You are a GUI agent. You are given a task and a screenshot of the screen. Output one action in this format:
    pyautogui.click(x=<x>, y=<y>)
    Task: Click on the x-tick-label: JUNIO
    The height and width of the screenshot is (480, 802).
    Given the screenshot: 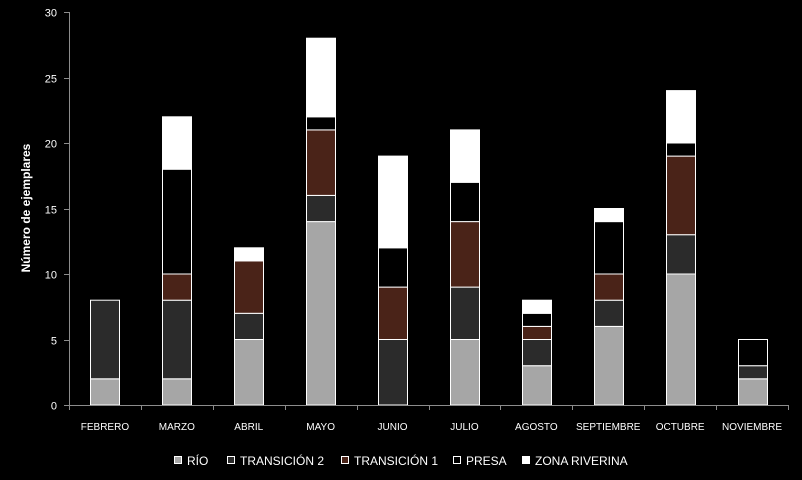 What is the action you would take?
    pyautogui.click(x=393, y=427)
    